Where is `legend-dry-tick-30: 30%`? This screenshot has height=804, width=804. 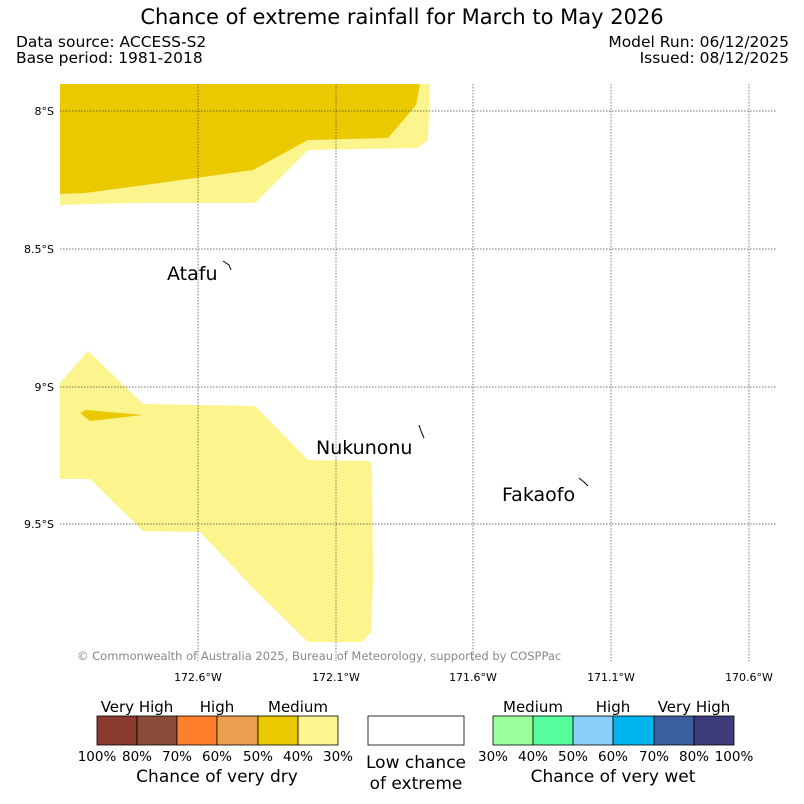
legend-dry-tick-30: 30% is located at coordinates (338, 757).